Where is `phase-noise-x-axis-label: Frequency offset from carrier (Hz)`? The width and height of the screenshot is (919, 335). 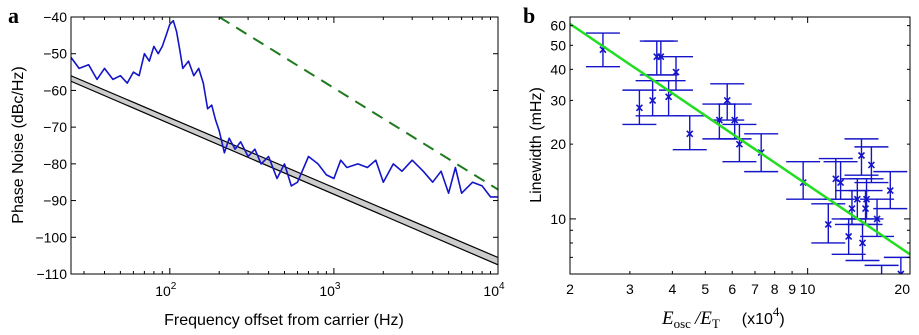
phase-noise-x-axis-label: Frequency offset from carrier (Hz) is located at coordinates (284, 320).